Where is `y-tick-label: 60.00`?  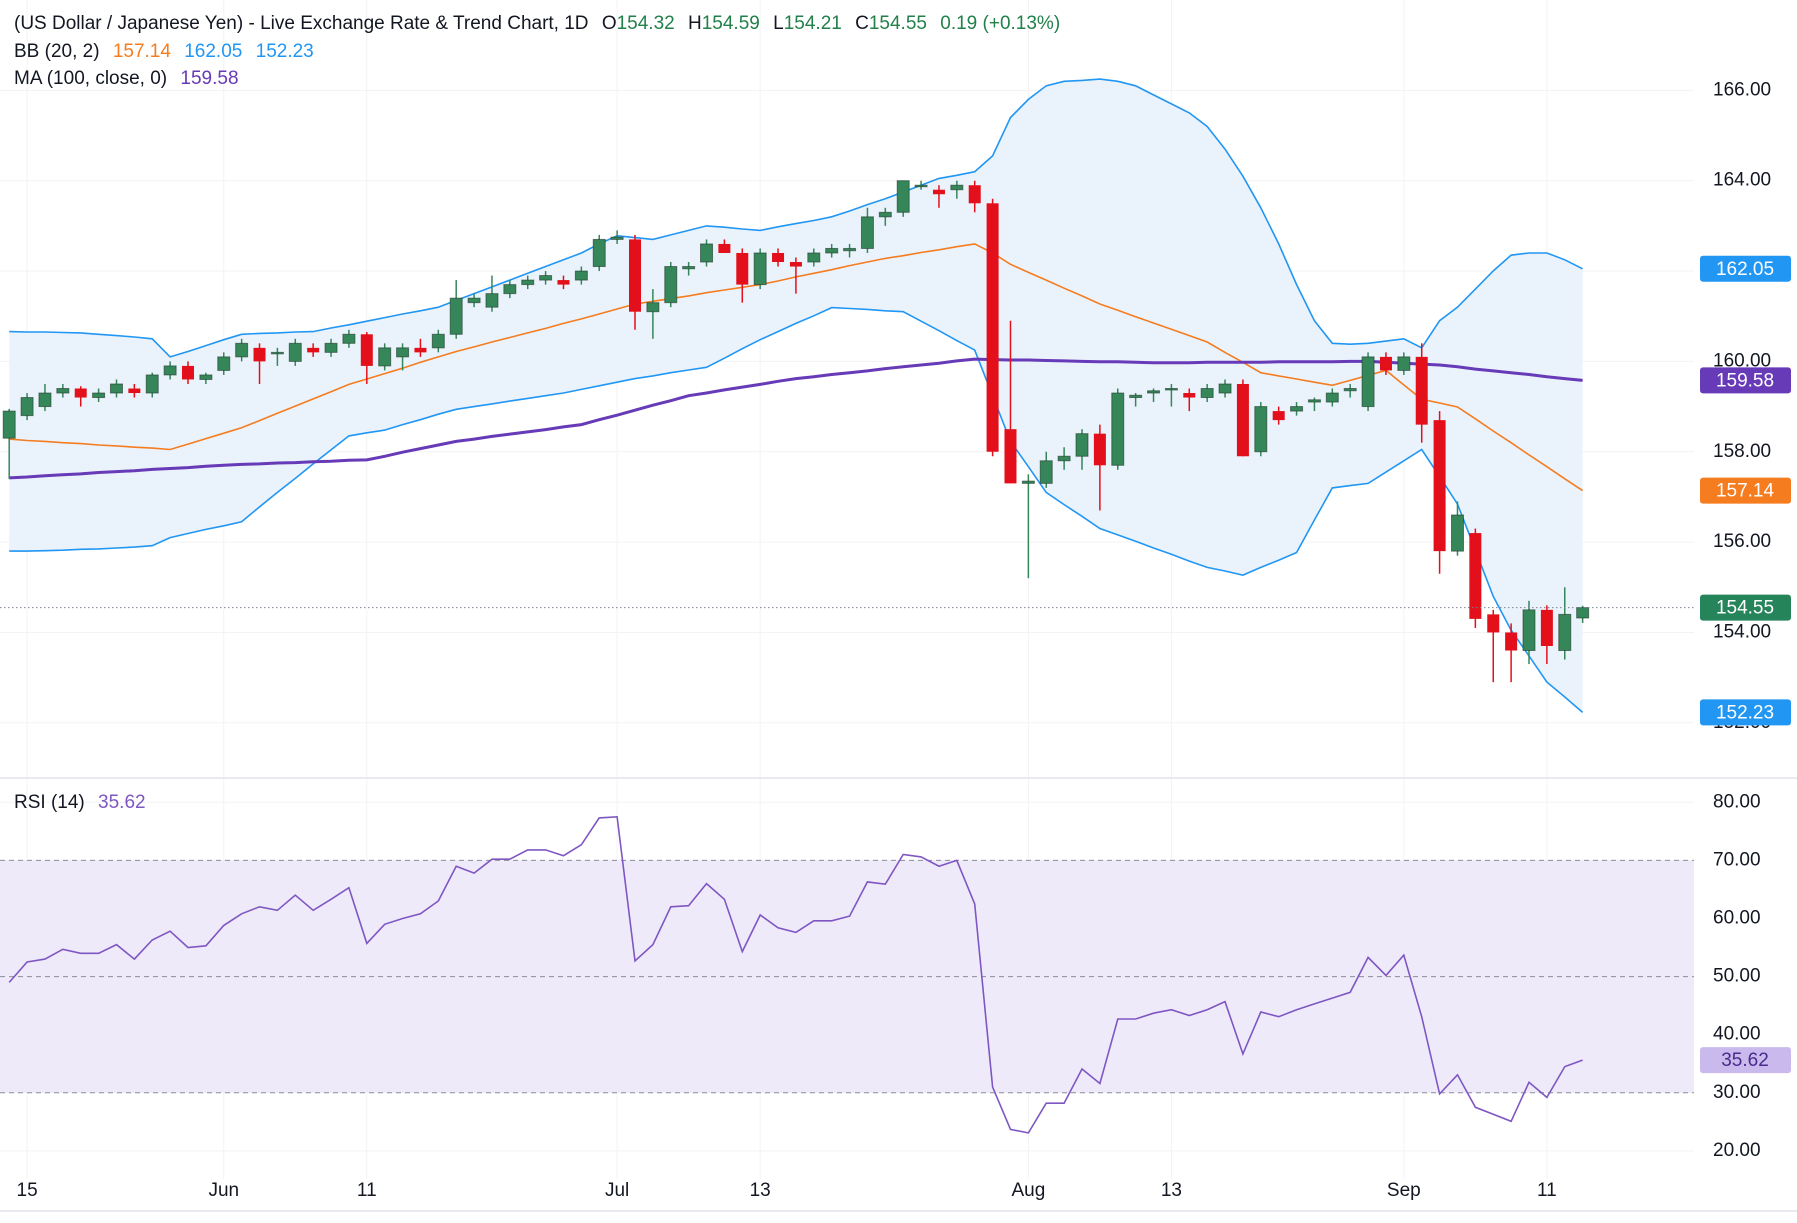
y-tick-label: 60.00 is located at coordinates (1737, 917).